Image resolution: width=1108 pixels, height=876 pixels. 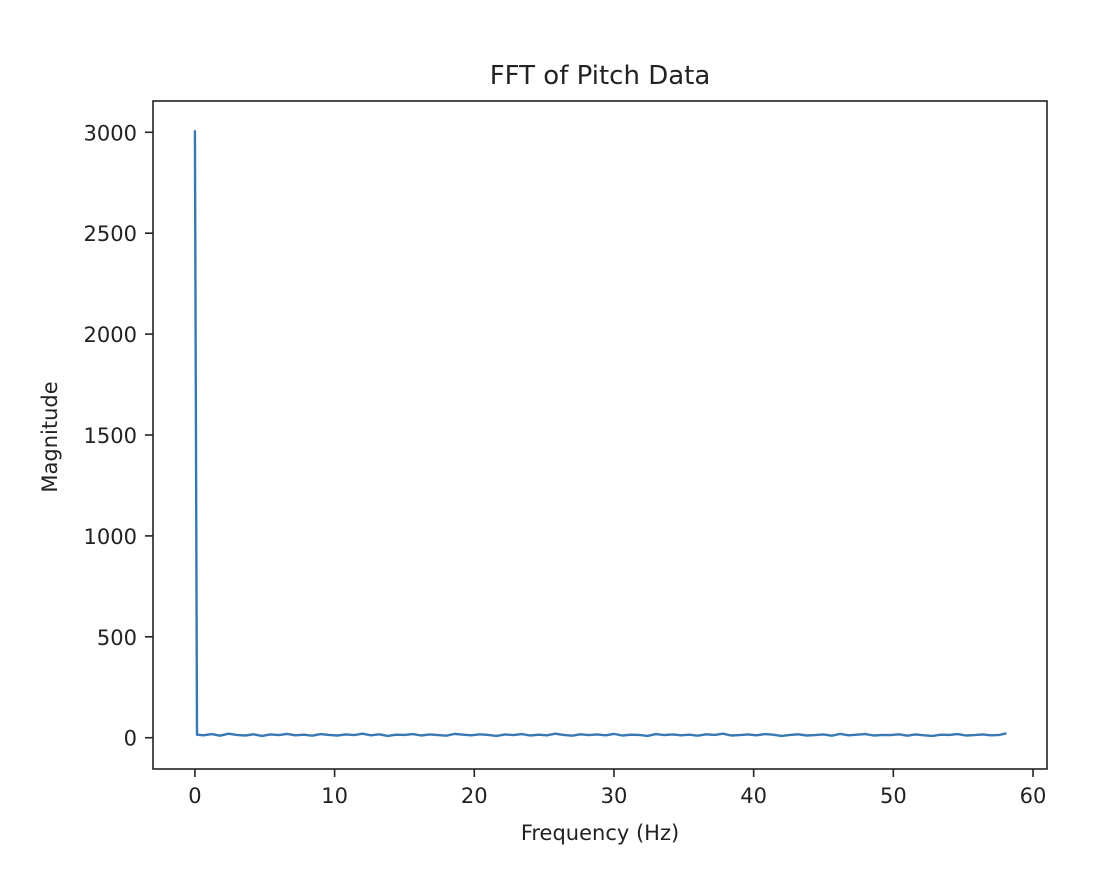 What do you see at coordinates (1033, 796) in the screenshot?
I see `x-tick-label: 60` at bounding box center [1033, 796].